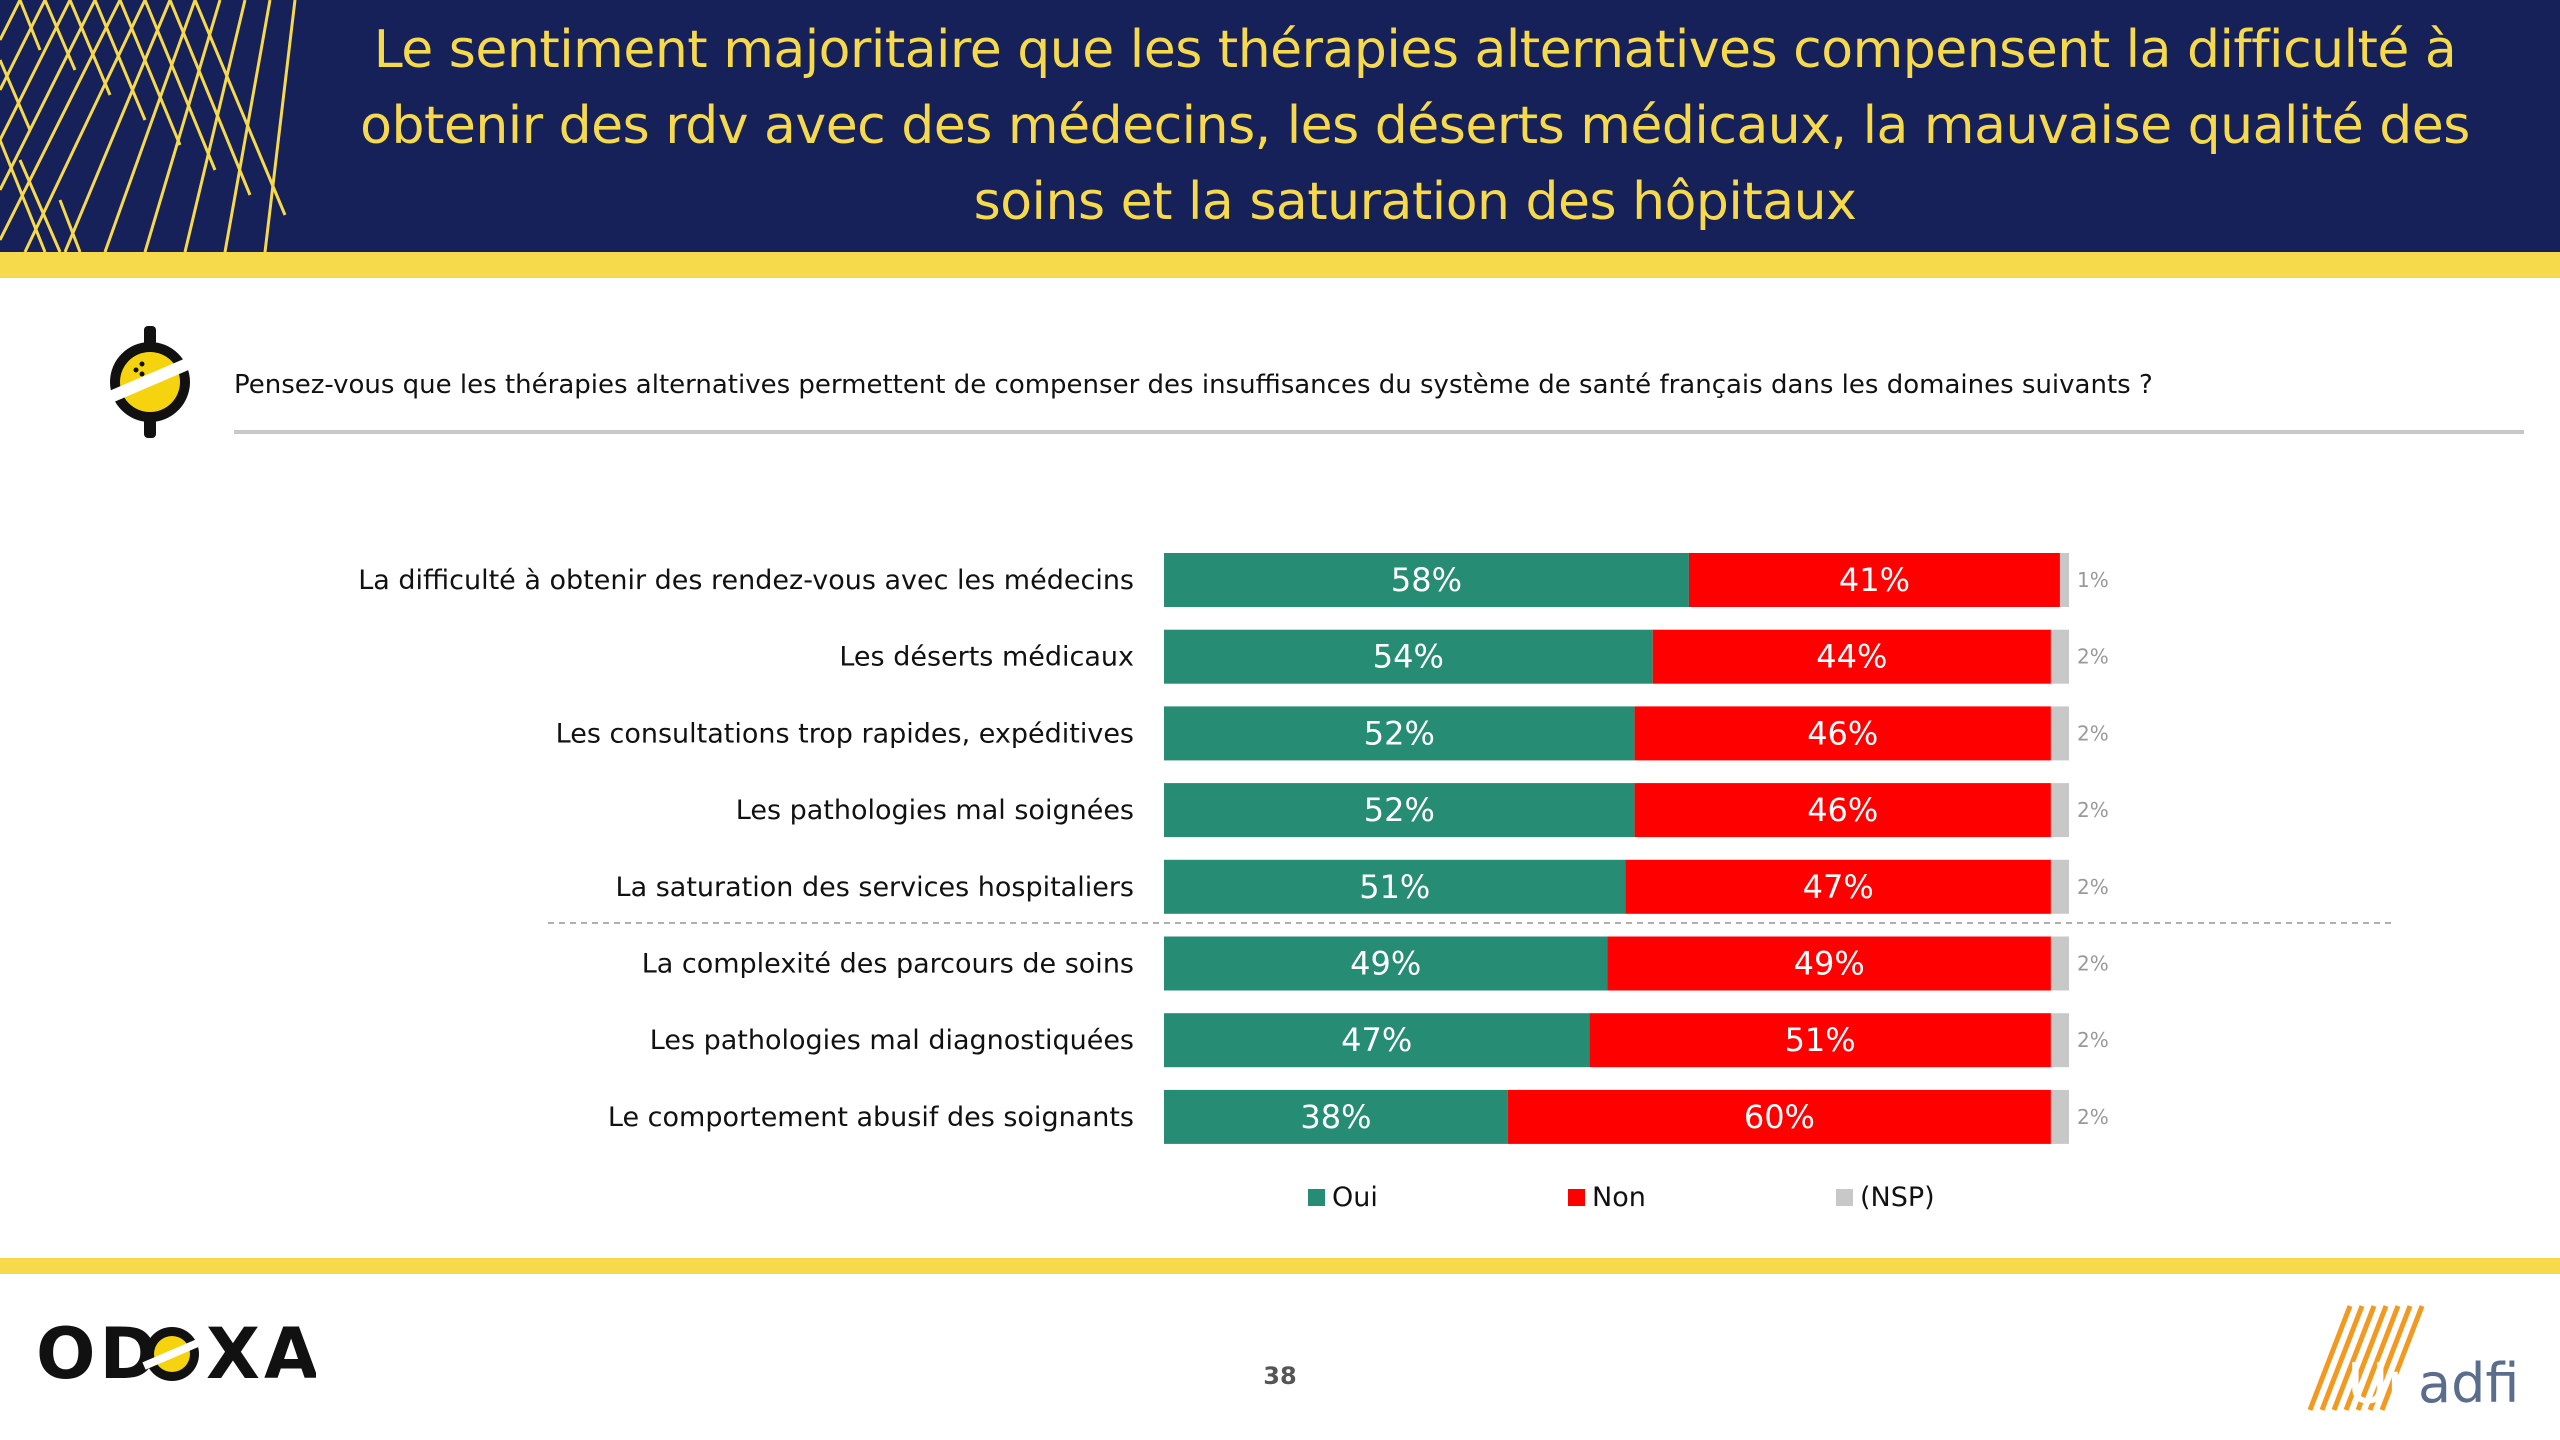 This screenshot has height=1440, width=2560. I want to click on data-label: 54%, so click(1408, 657).